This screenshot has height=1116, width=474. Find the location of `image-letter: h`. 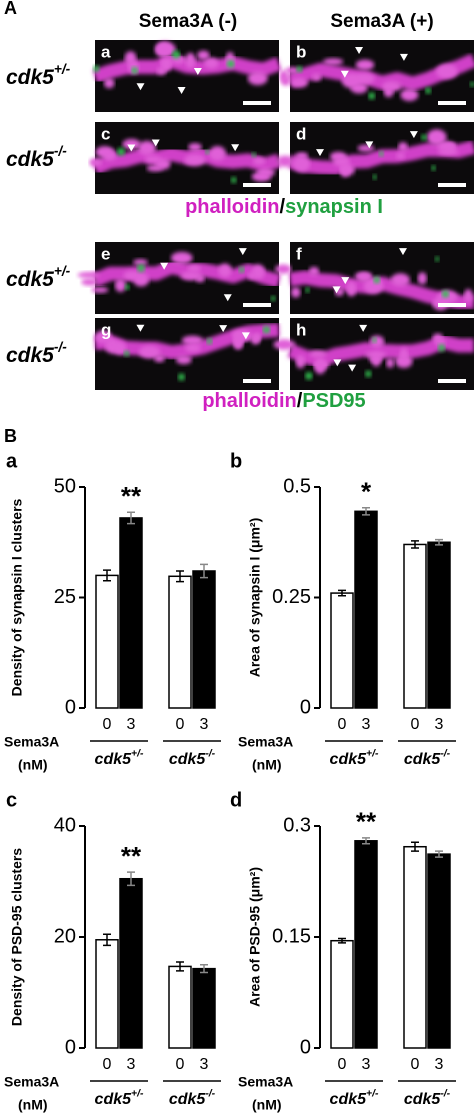

image-letter: h is located at coordinates (301, 329).